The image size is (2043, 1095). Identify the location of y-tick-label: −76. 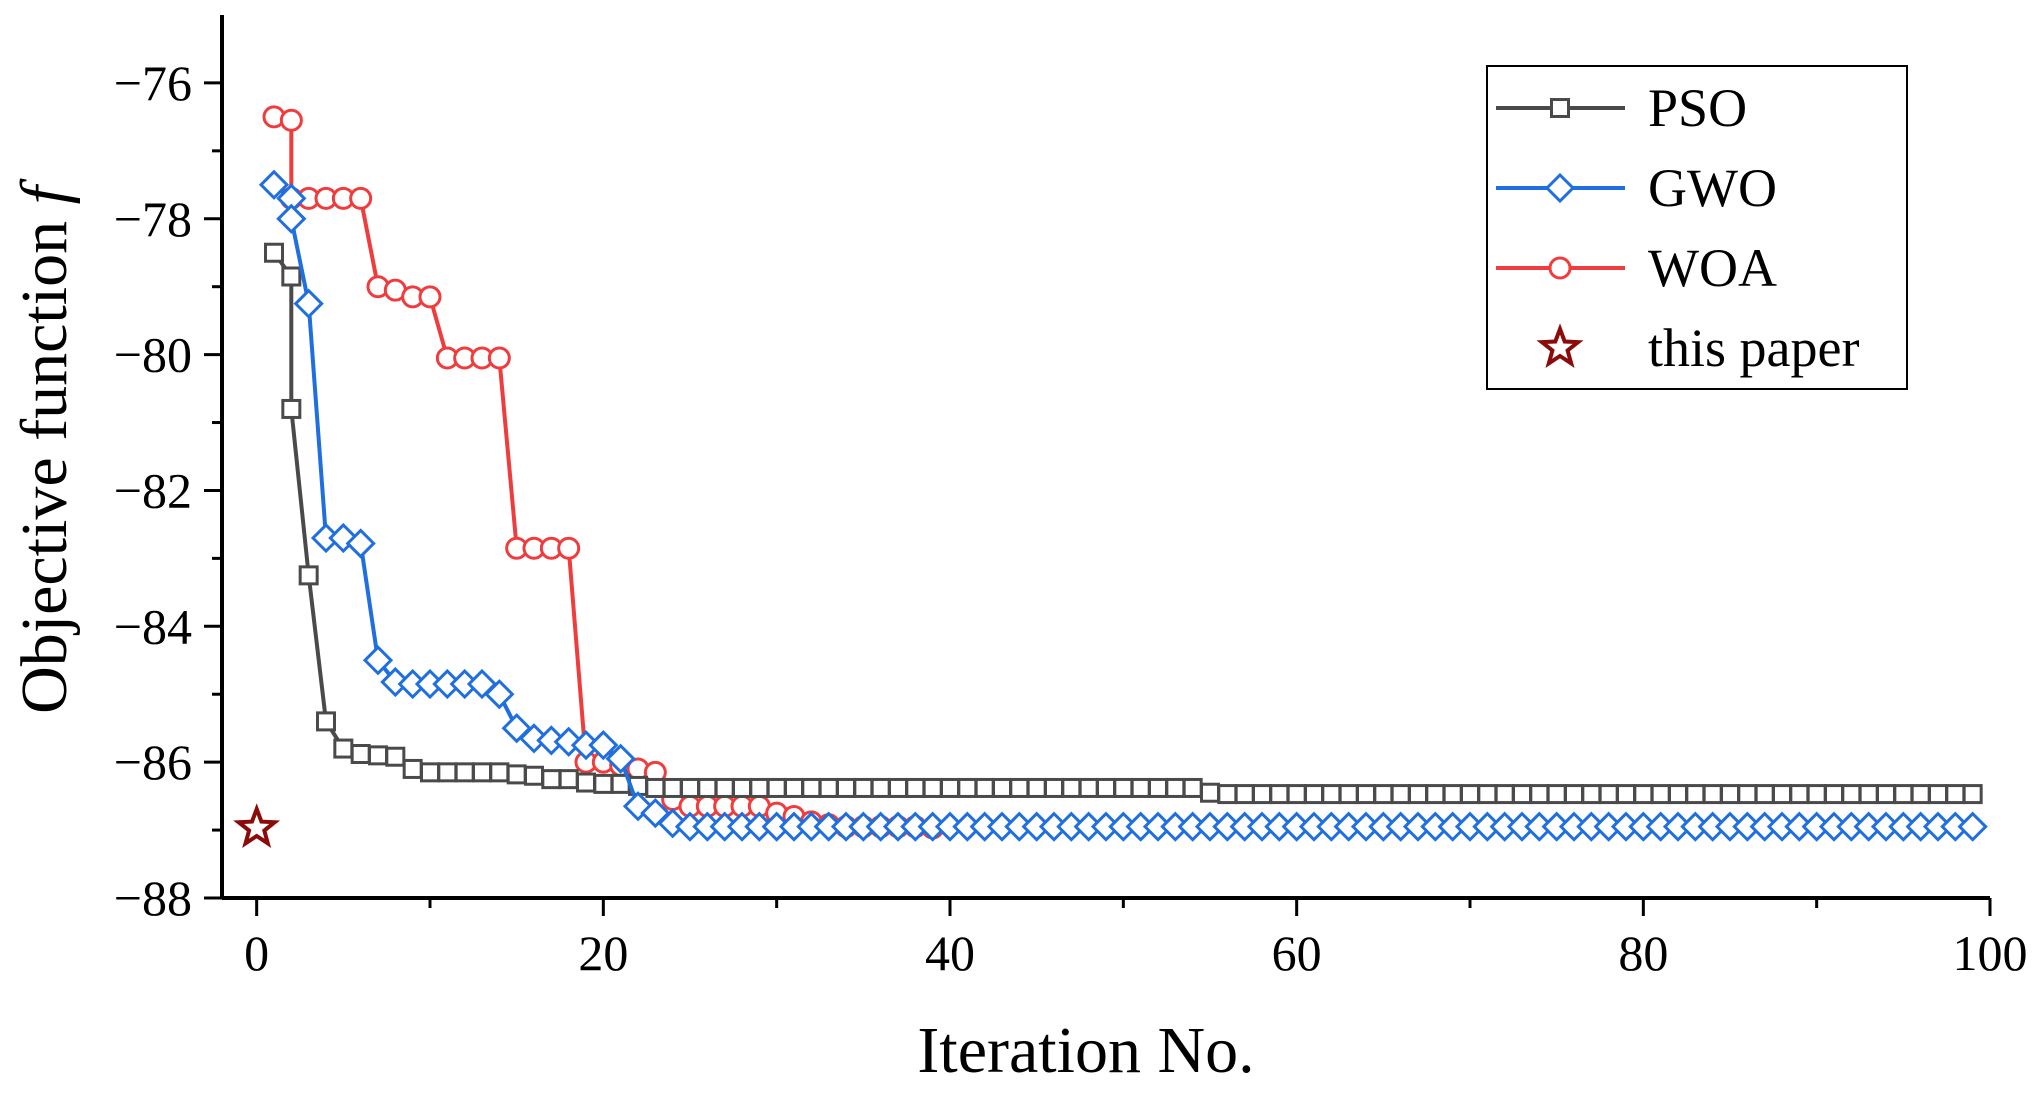
(153, 83).